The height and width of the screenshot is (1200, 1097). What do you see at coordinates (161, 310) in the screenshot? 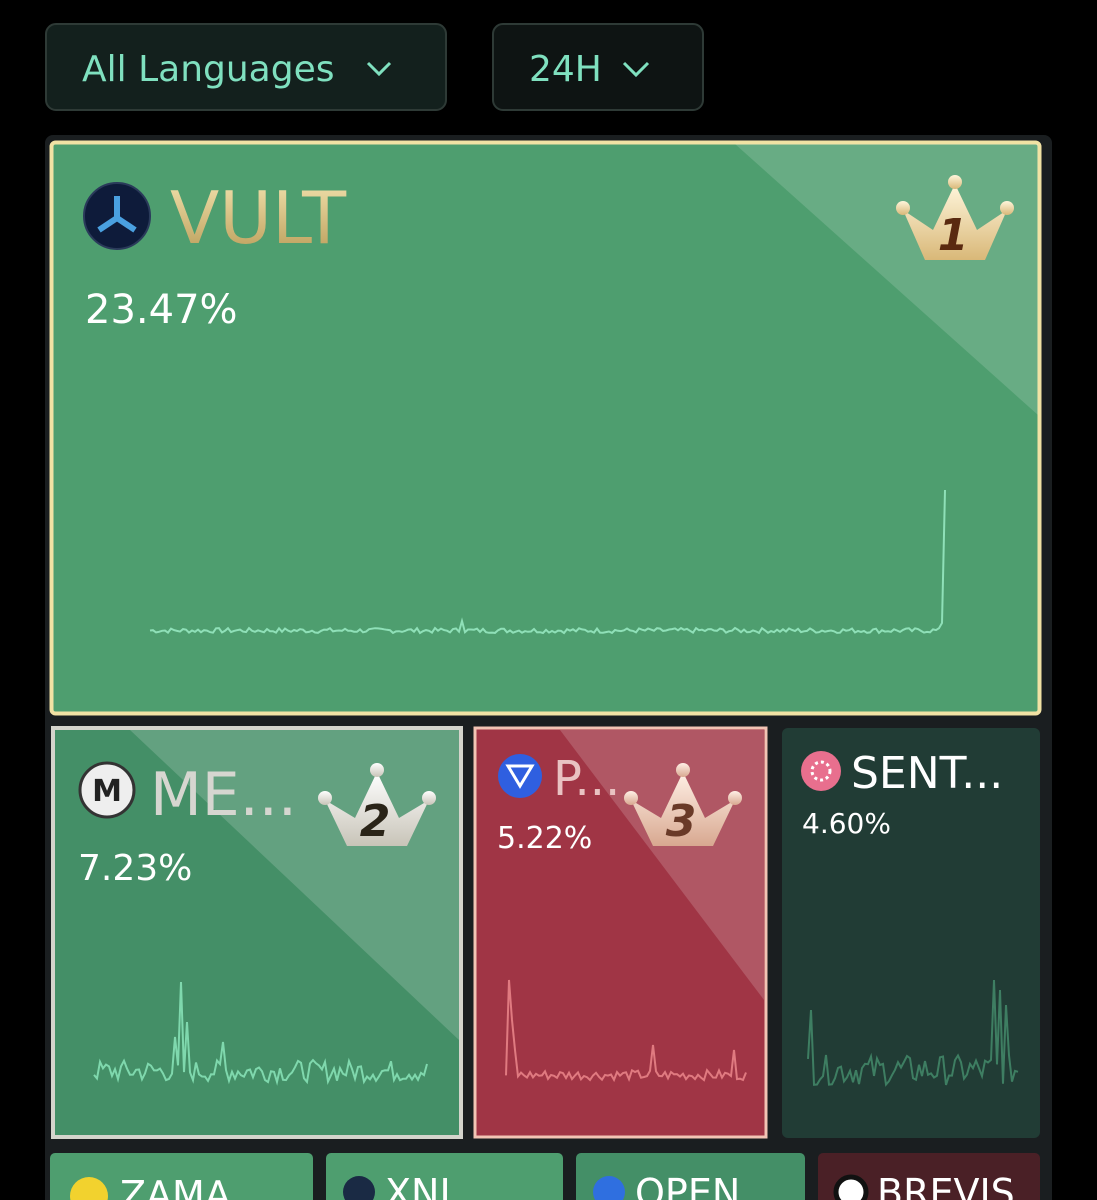
I see `token-change: 23.47%` at bounding box center [161, 310].